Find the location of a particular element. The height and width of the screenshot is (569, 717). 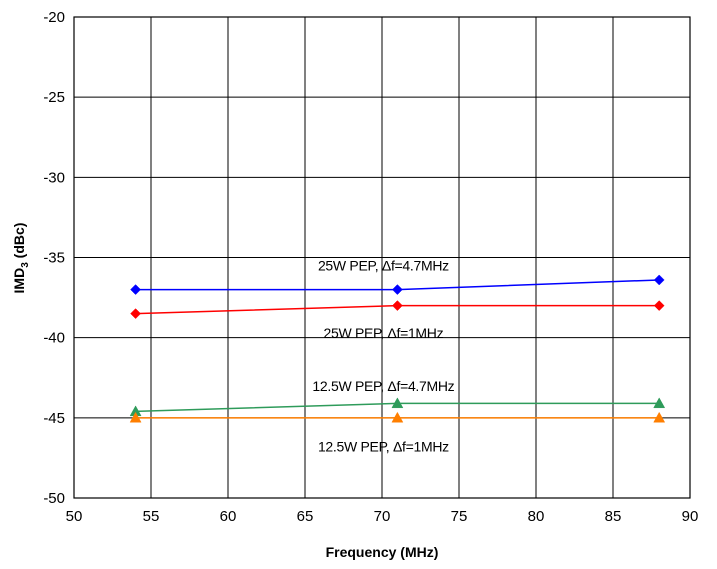

y-tick-label: -20 is located at coordinates (54, 17).